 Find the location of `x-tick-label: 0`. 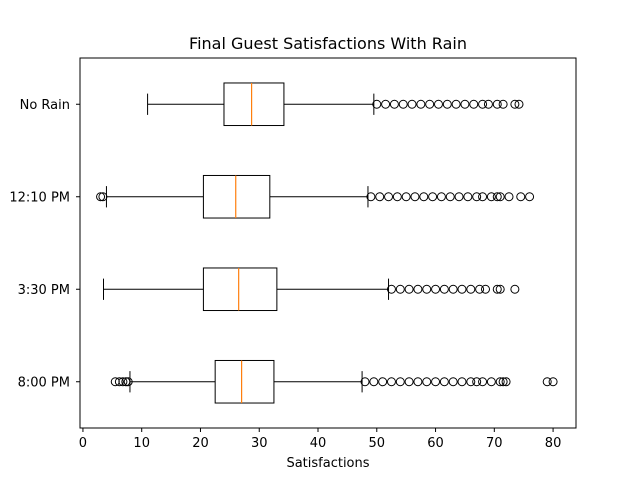

x-tick-label: 0 is located at coordinates (83, 443).